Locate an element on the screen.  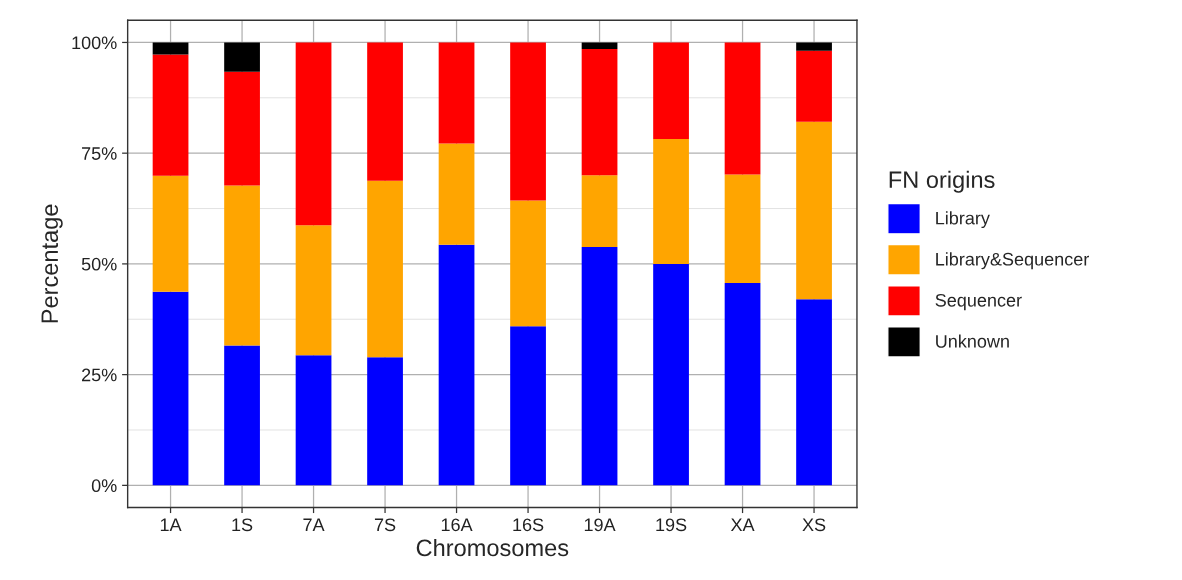
y-tick-label: 25% is located at coordinates (99, 375).